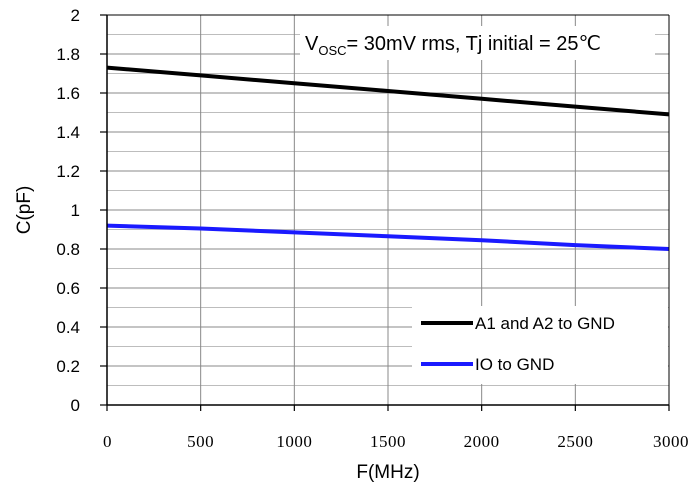 This screenshot has height=496, width=692. Describe the element at coordinates (68, 93) in the screenshot. I see `y-tick-label: 1.6` at that location.